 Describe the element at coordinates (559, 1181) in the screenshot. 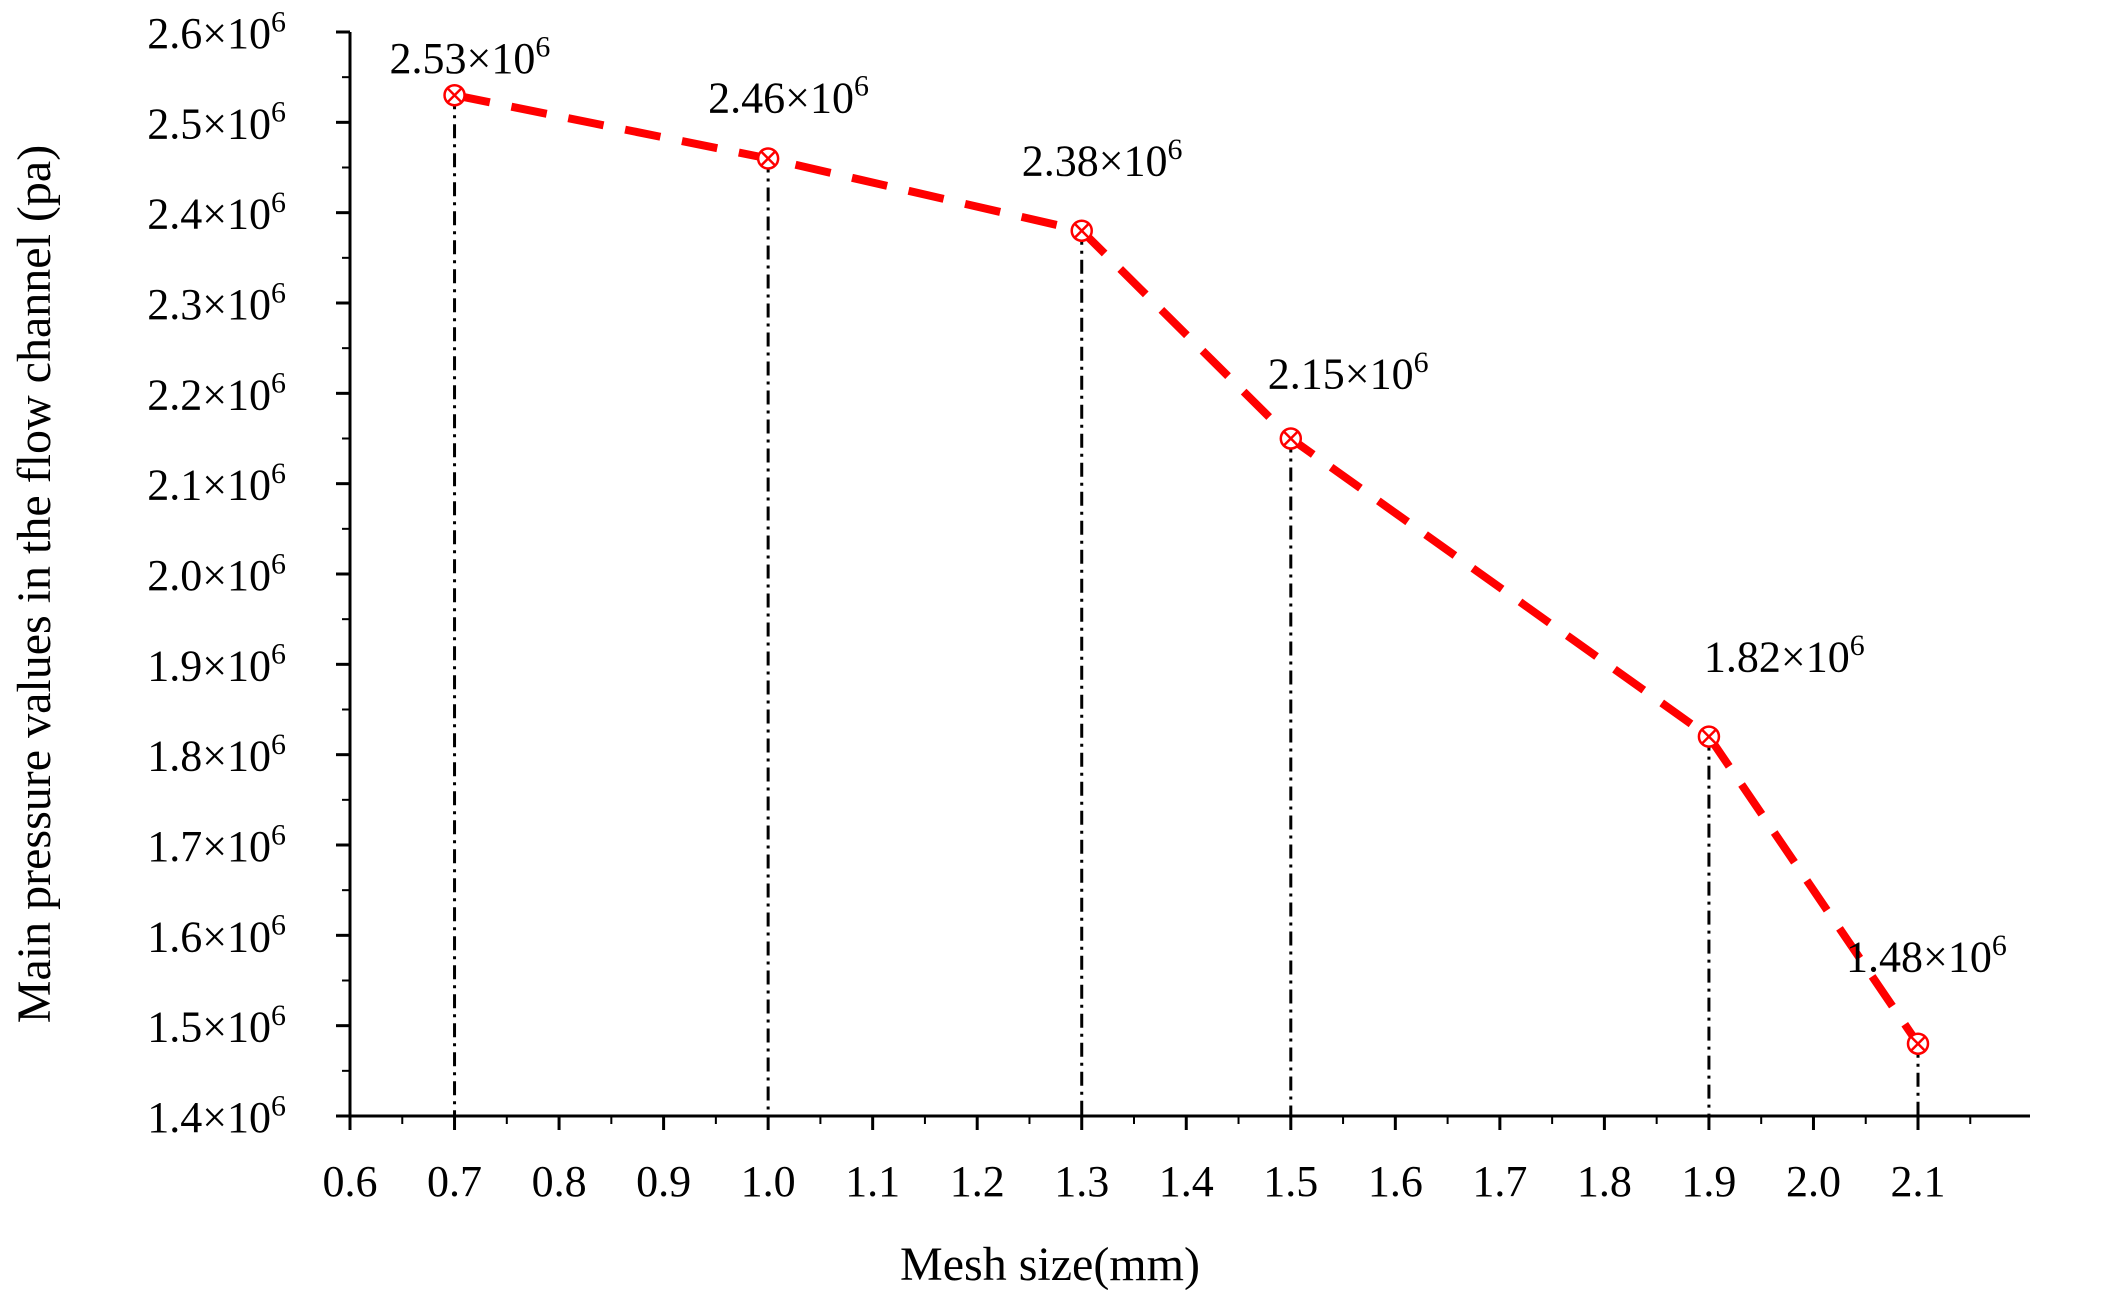

I see `x-tick-label: 0.8` at that location.